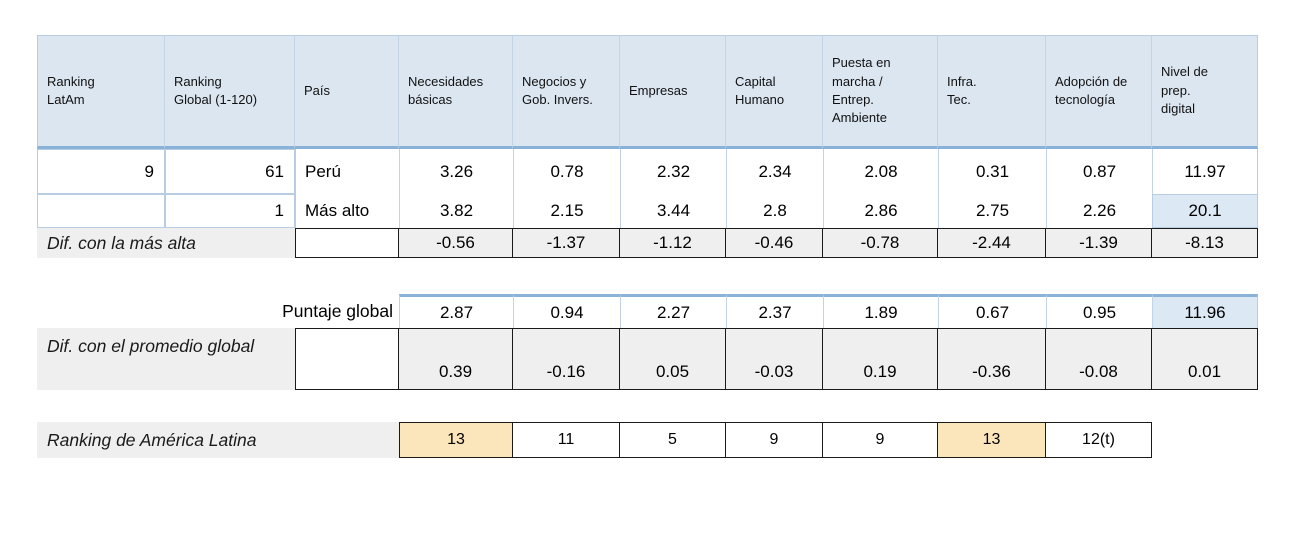  I want to click on peru-value-cell: 11.97, so click(1205, 171).